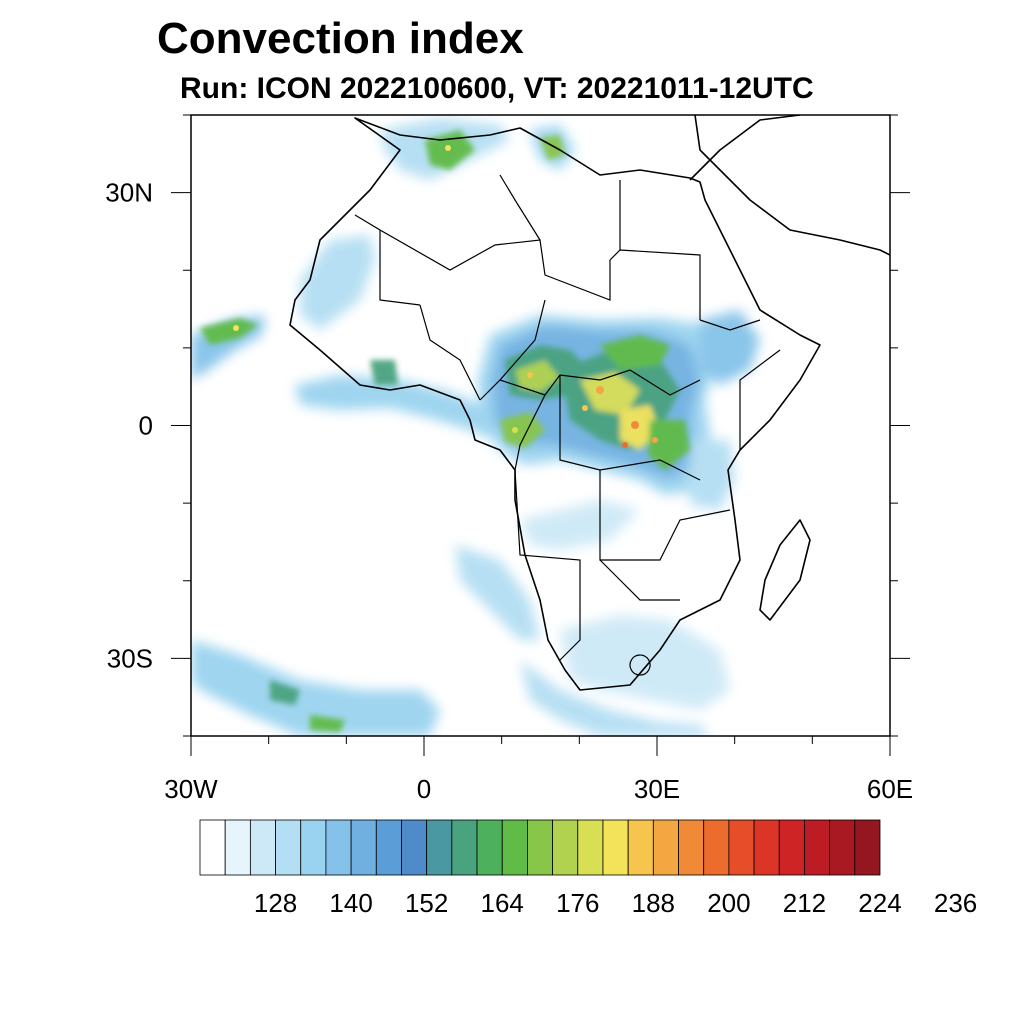  What do you see at coordinates (146, 426) in the screenshot?
I see `y-tick-label: 0` at bounding box center [146, 426].